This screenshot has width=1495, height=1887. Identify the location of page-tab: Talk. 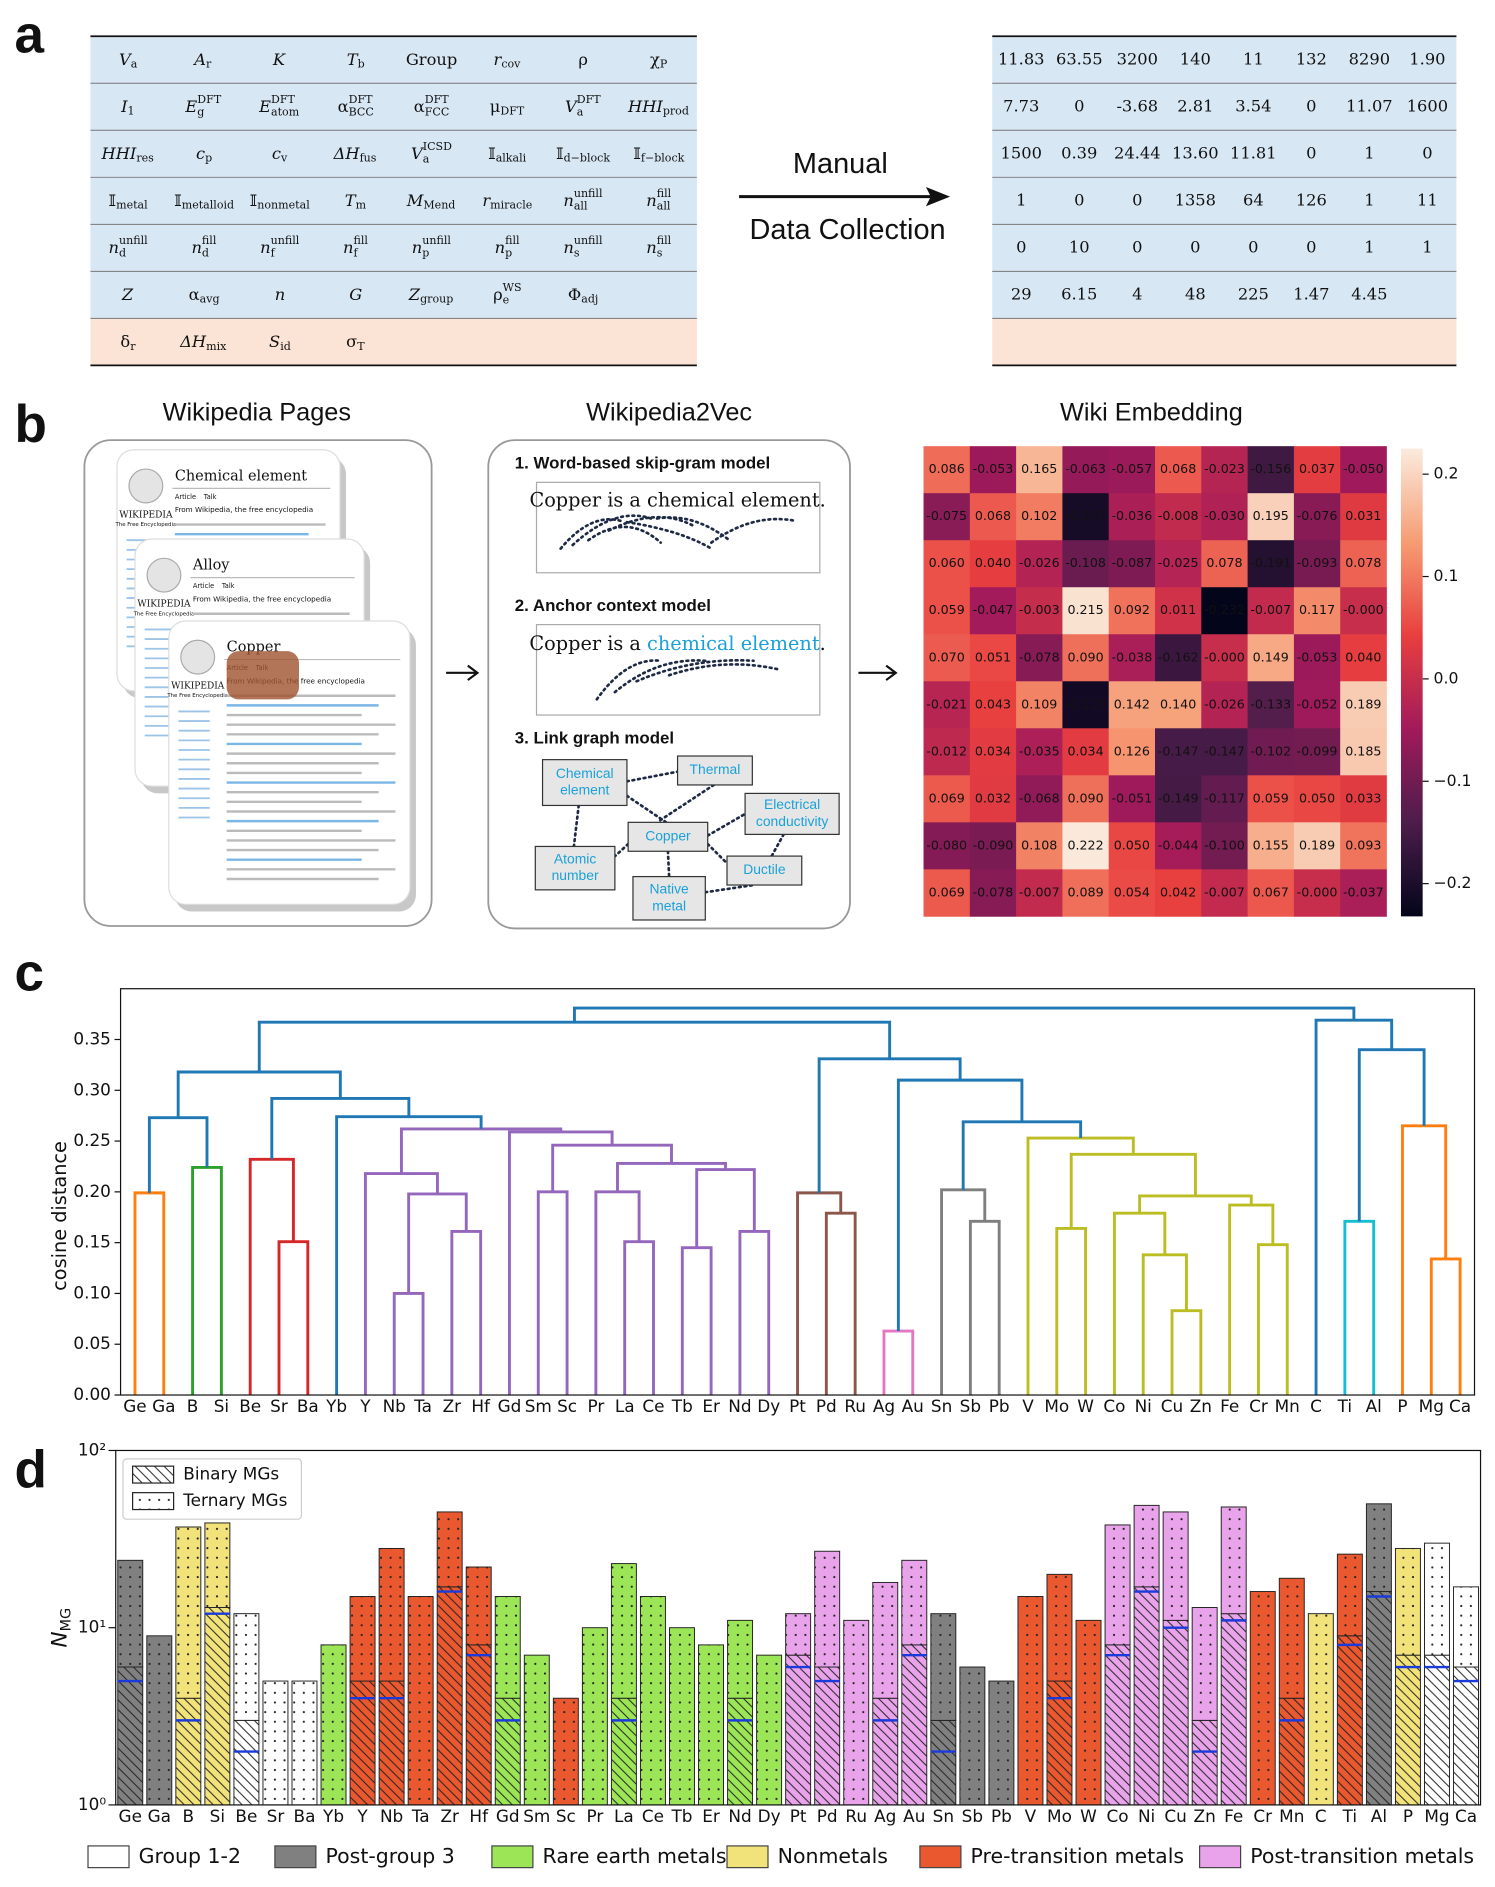
(228, 586).